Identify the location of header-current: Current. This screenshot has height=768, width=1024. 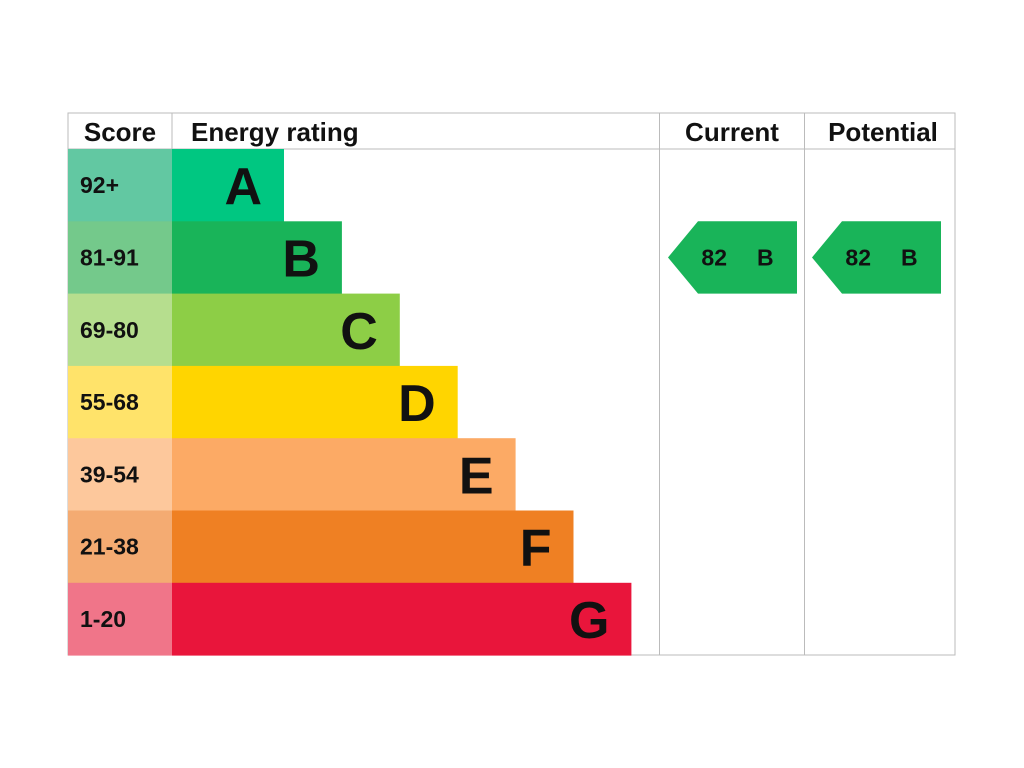
(732, 132).